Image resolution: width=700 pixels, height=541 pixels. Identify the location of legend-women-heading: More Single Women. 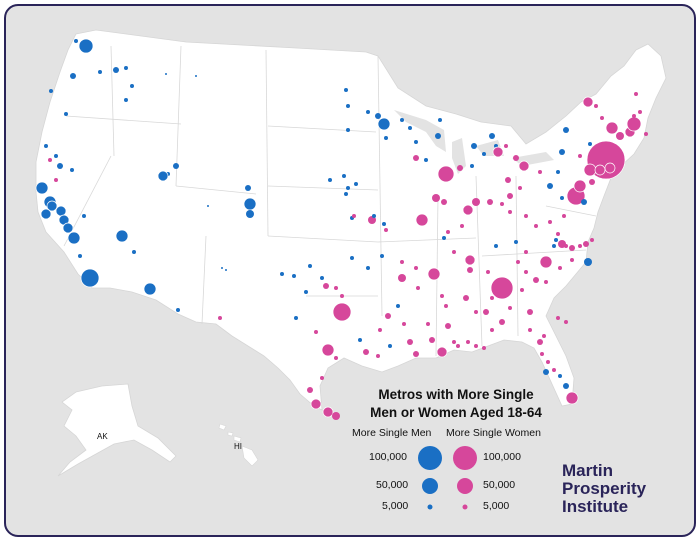
(493, 433).